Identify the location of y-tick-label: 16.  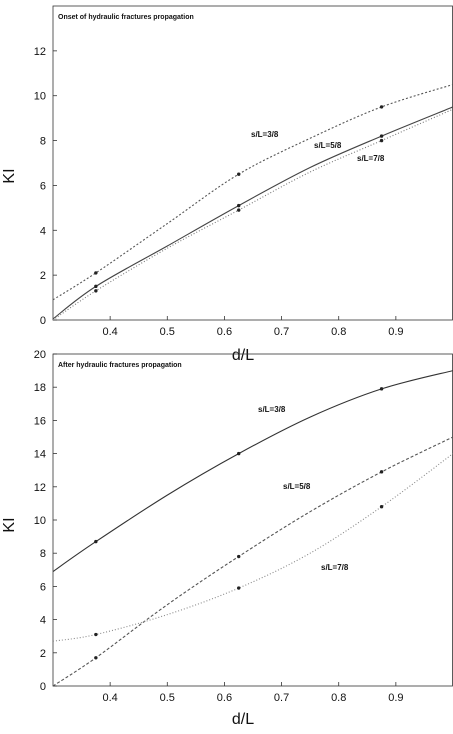
(40, 421).